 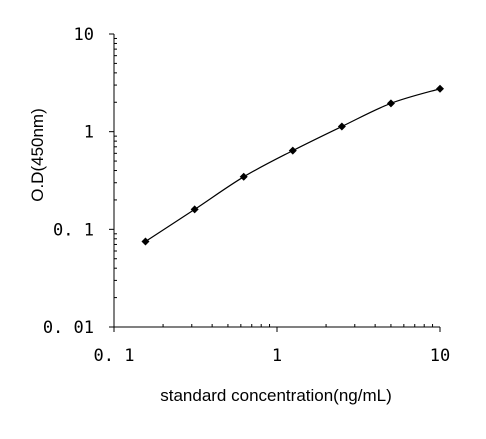 What do you see at coordinates (277, 356) in the screenshot?
I see `x-tick-label: 1` at bounding box center [277, 356].